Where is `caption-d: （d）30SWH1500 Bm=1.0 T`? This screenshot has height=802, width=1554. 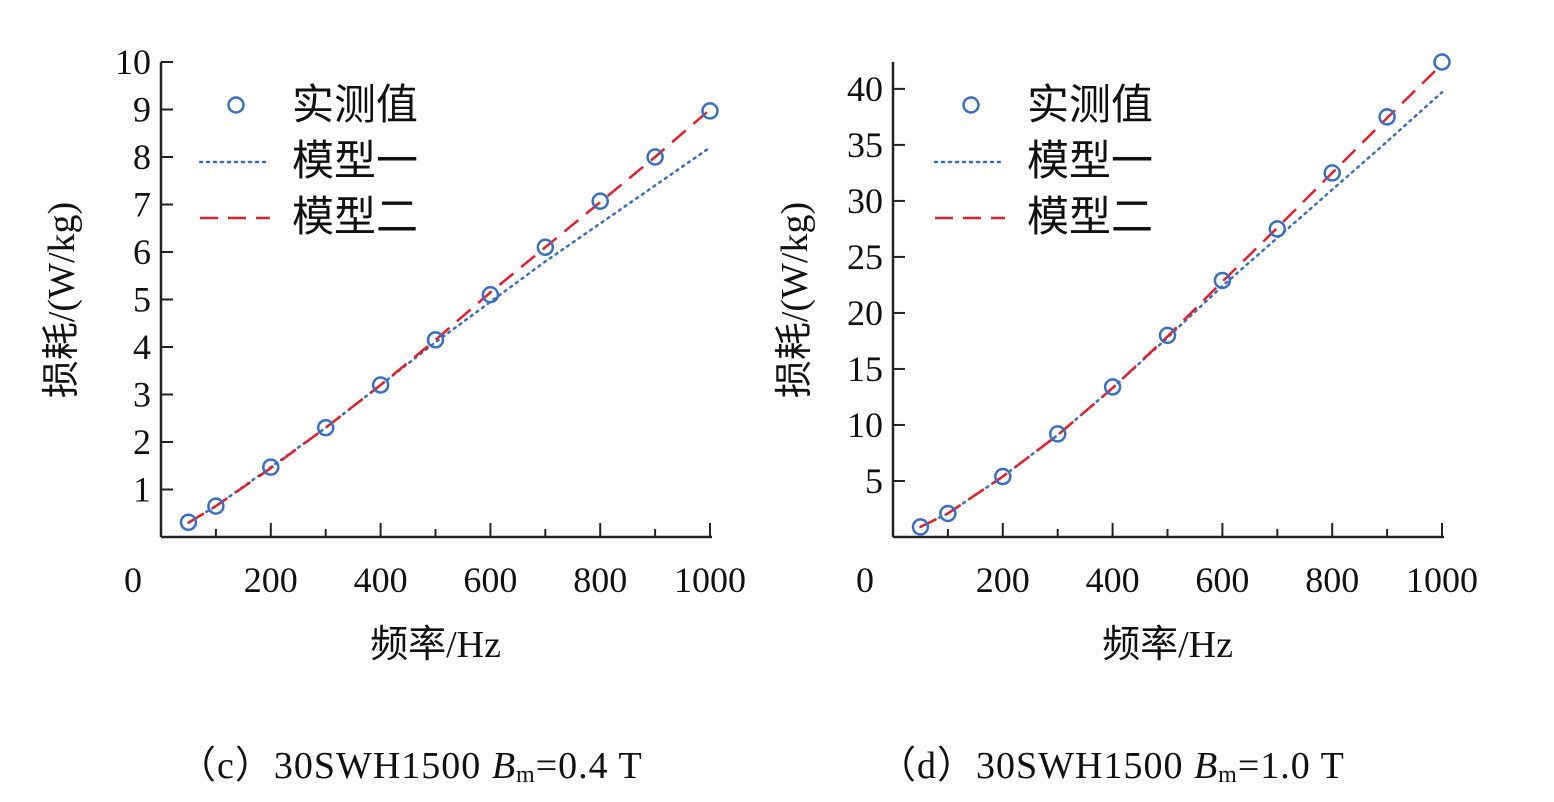 caption-d: （d）30SWH1500 Bm=1.0 T is located at coordinates (1111, 761).